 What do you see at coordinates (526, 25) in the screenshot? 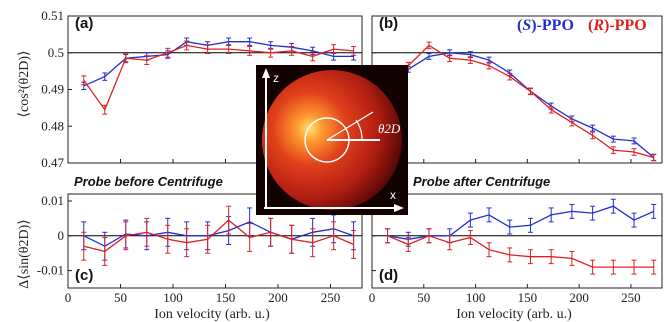
I see `legend-s-letter: S` at bounding box center [526, 25].